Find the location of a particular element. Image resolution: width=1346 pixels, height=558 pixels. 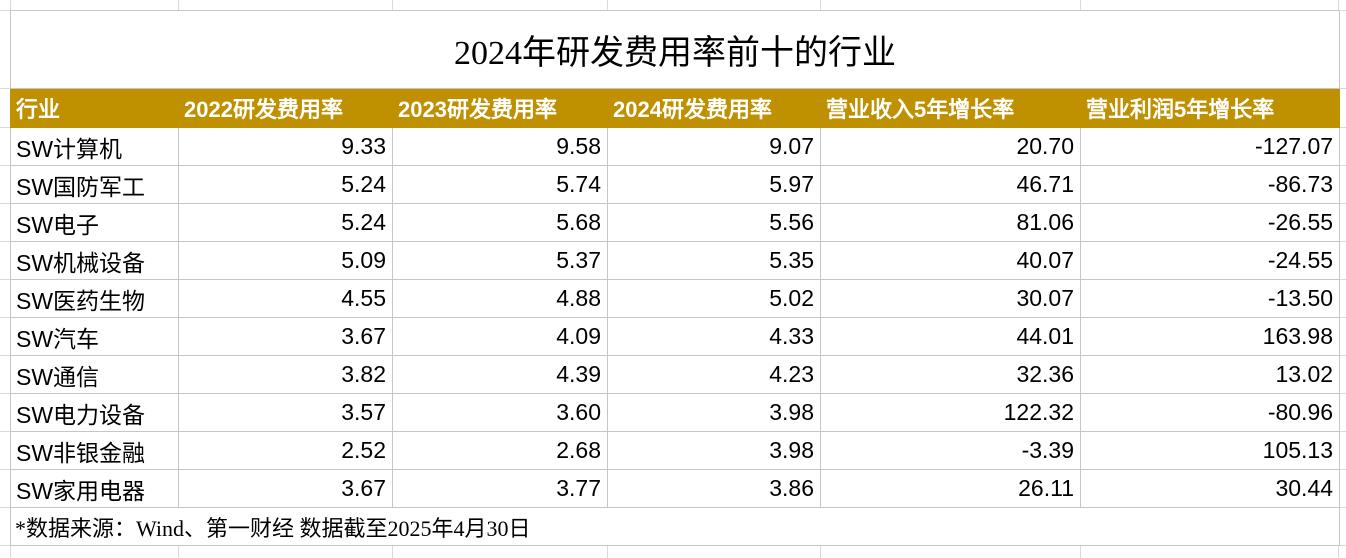

table-title: 2024年研发费用率前十的行业 is located at coordinates (675, 49).